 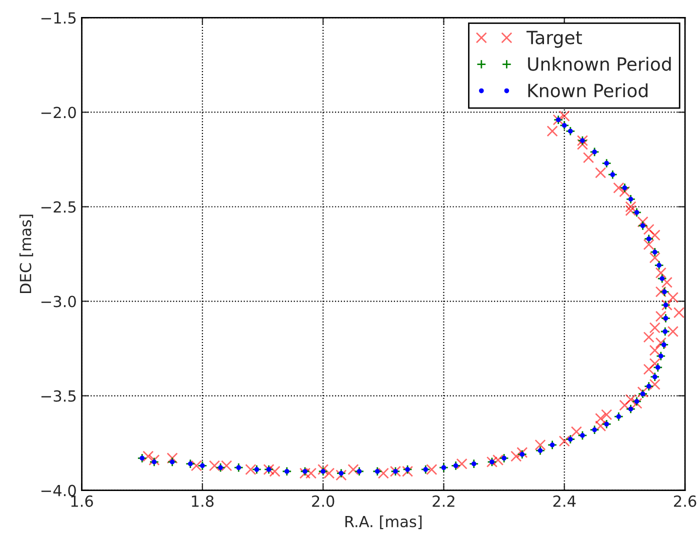 I want to click on y-tick-label: −4.0, so click(x=58, y=490).